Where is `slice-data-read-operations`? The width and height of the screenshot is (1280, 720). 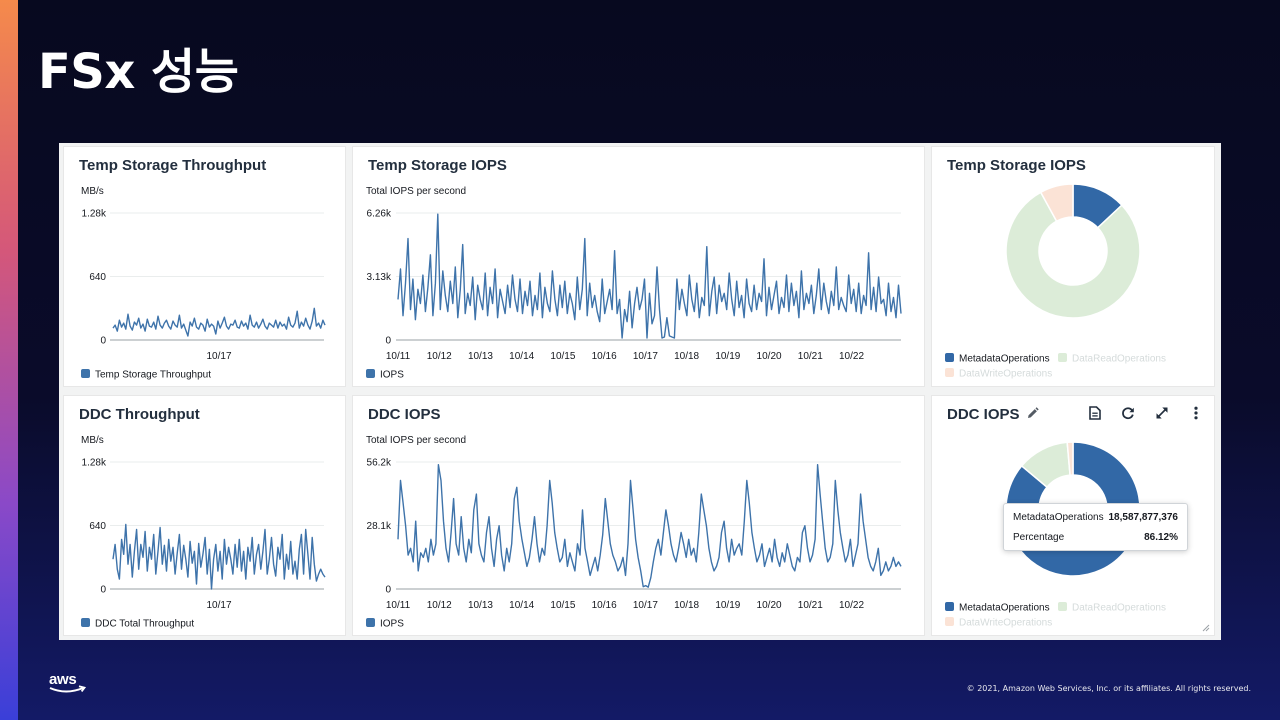
slice-data-read-operations is located at coordinates (1073, 255).